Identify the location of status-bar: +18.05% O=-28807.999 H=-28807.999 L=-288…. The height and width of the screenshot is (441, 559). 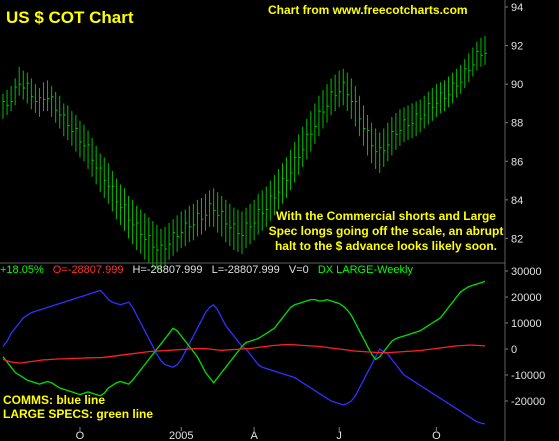
(209, 270).